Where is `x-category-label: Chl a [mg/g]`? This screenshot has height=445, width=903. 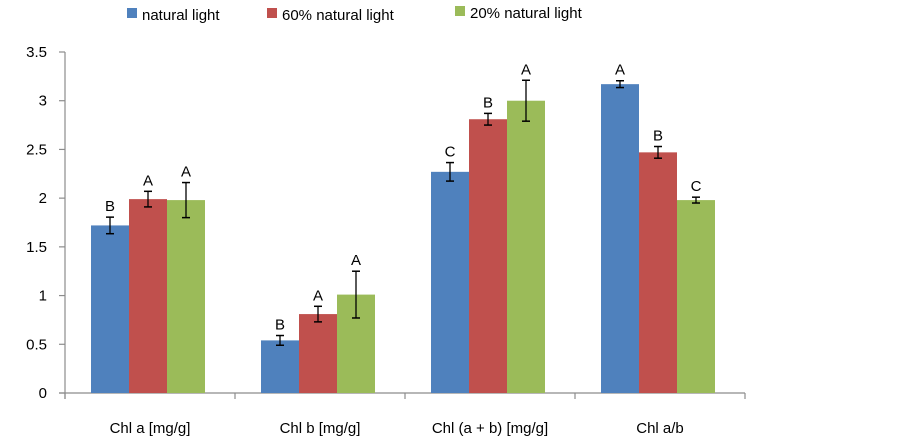
x-category-label: Chl a [mg/g] is located at coordinates (150, 428).